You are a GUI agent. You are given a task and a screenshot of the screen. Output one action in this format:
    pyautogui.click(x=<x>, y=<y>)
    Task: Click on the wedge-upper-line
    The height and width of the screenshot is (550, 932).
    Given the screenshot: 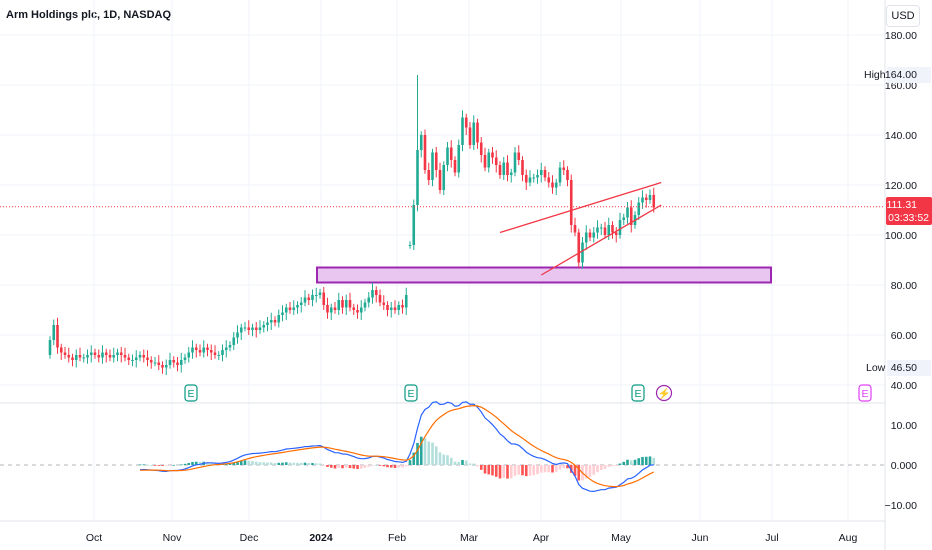 What is the action you would take?
    pyautogui.click(x=580, y=207)
    